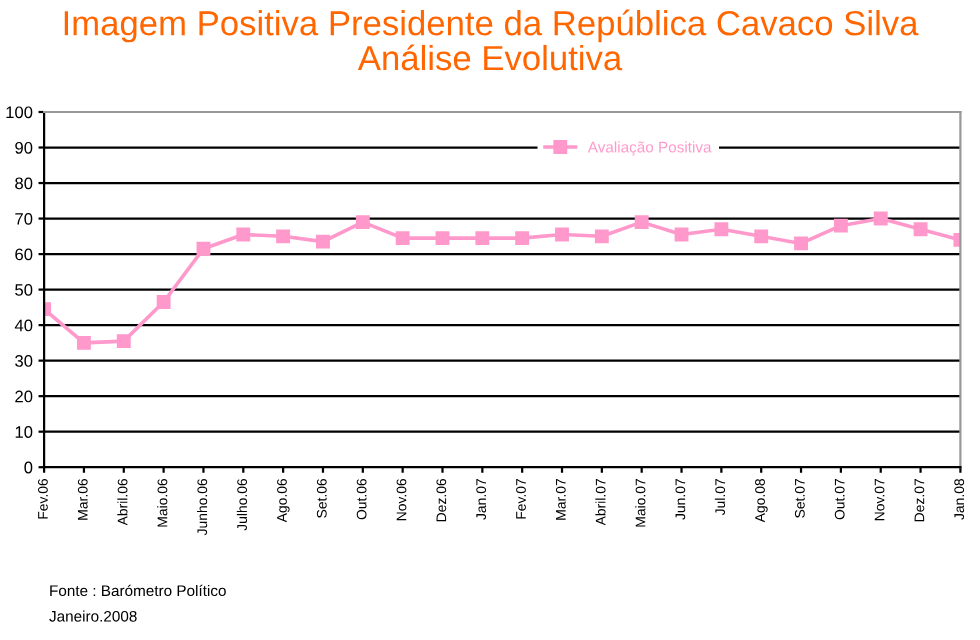 Image resolution: width=980 pixels, height=640 pixels. What do you see at coordinates (24, 432) in the screenshot?
I see `y-tick-label: 10` at bounding box center [24, 432].